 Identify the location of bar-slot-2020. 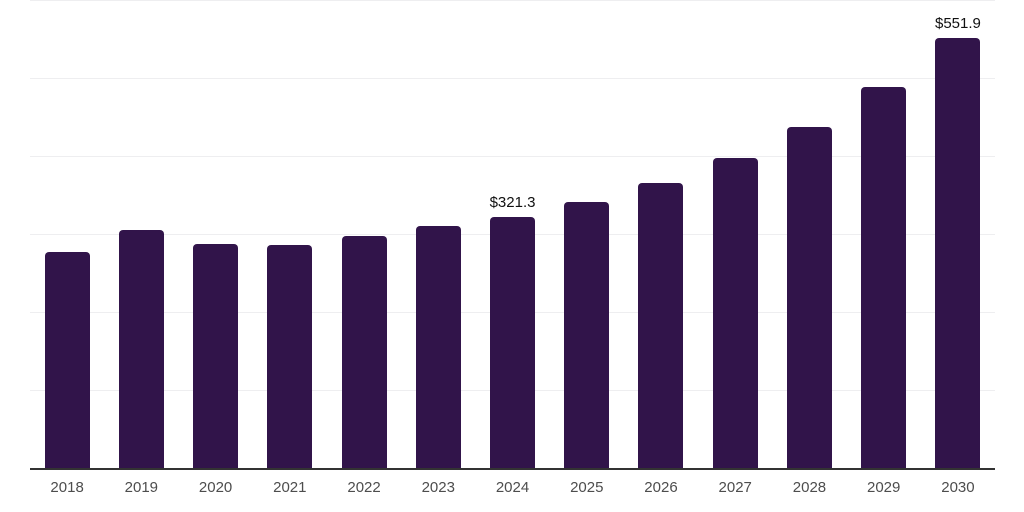
(215, 234).